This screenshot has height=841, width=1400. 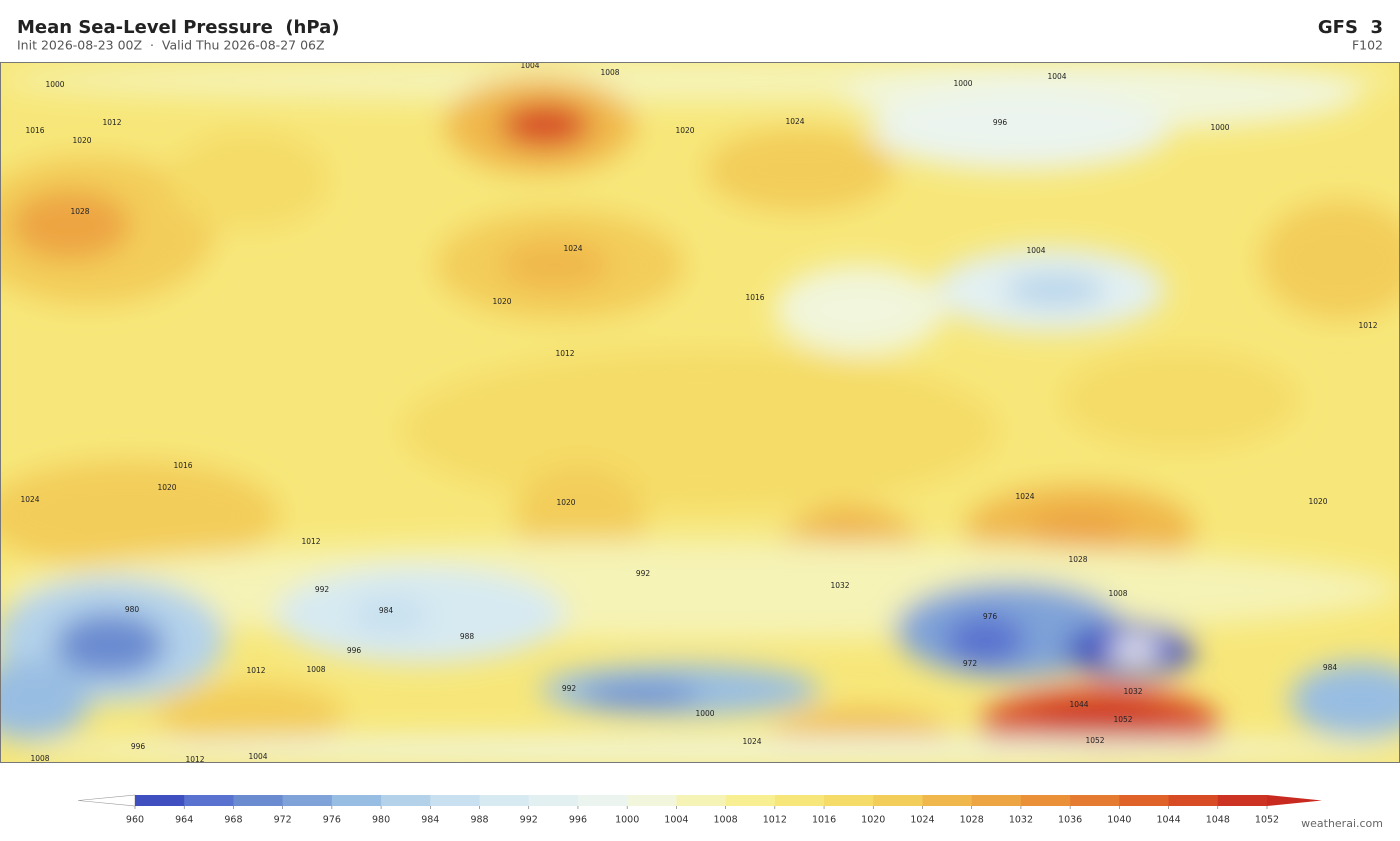 I want to click on colorbar-tick-label: 992, so click(x=529, y=820).